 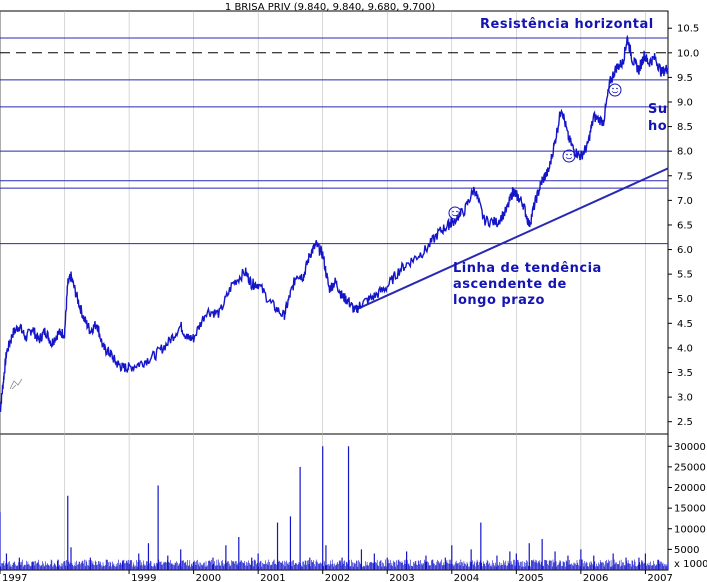 I want to click on x-tick-label: 2000, so click(x=208, y=577).